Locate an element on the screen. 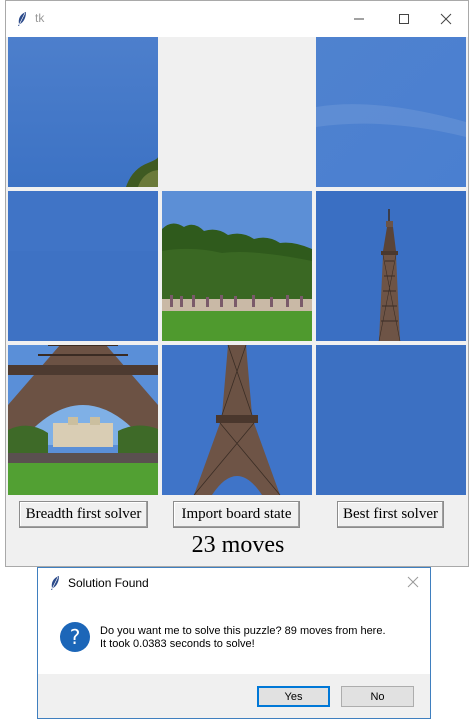 The image size is (475, 727). move-counter: 23 moves is located at coordinates (238, 545).